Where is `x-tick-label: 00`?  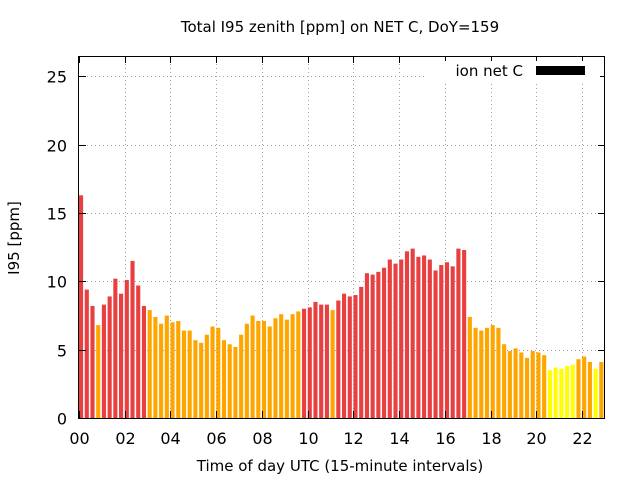 x-tick-label: 00 is located at coordinates (79, 438).